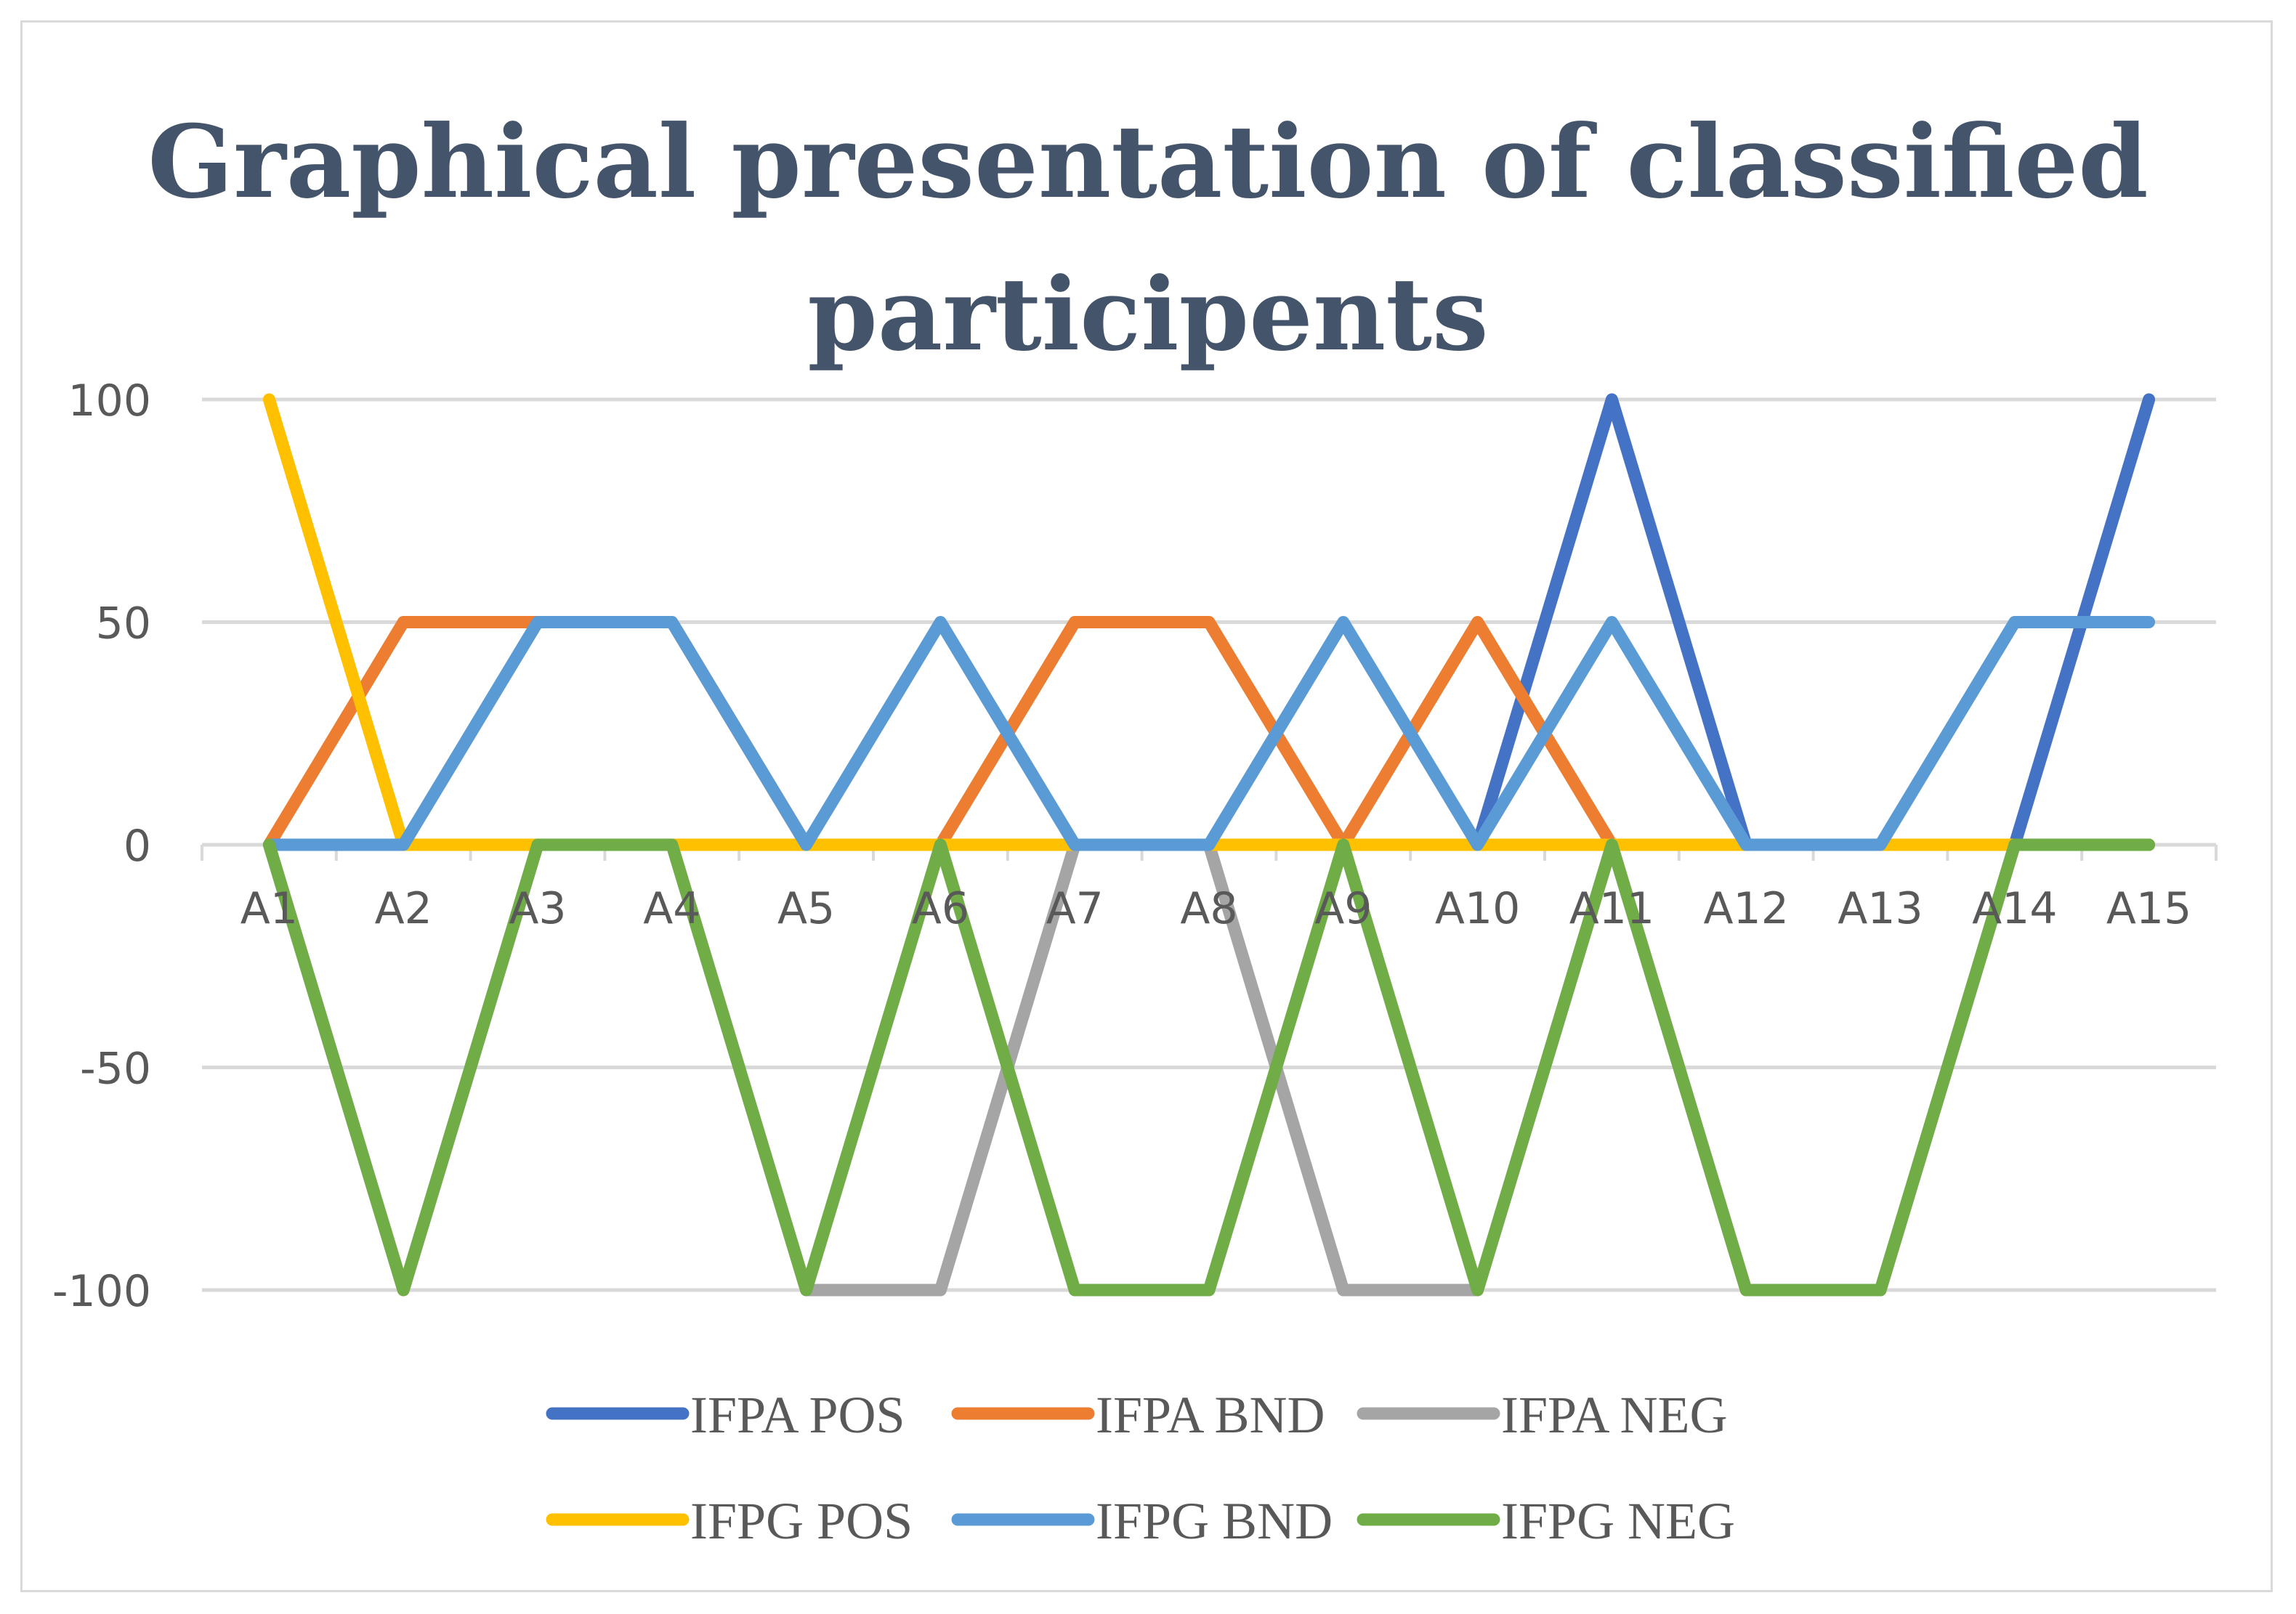 The image size is (2296, 1614). What do you see at coordinates (2148, 908) in the screenshot?
I see `x-tick-label: A15` at bounding box center [2148, 908].